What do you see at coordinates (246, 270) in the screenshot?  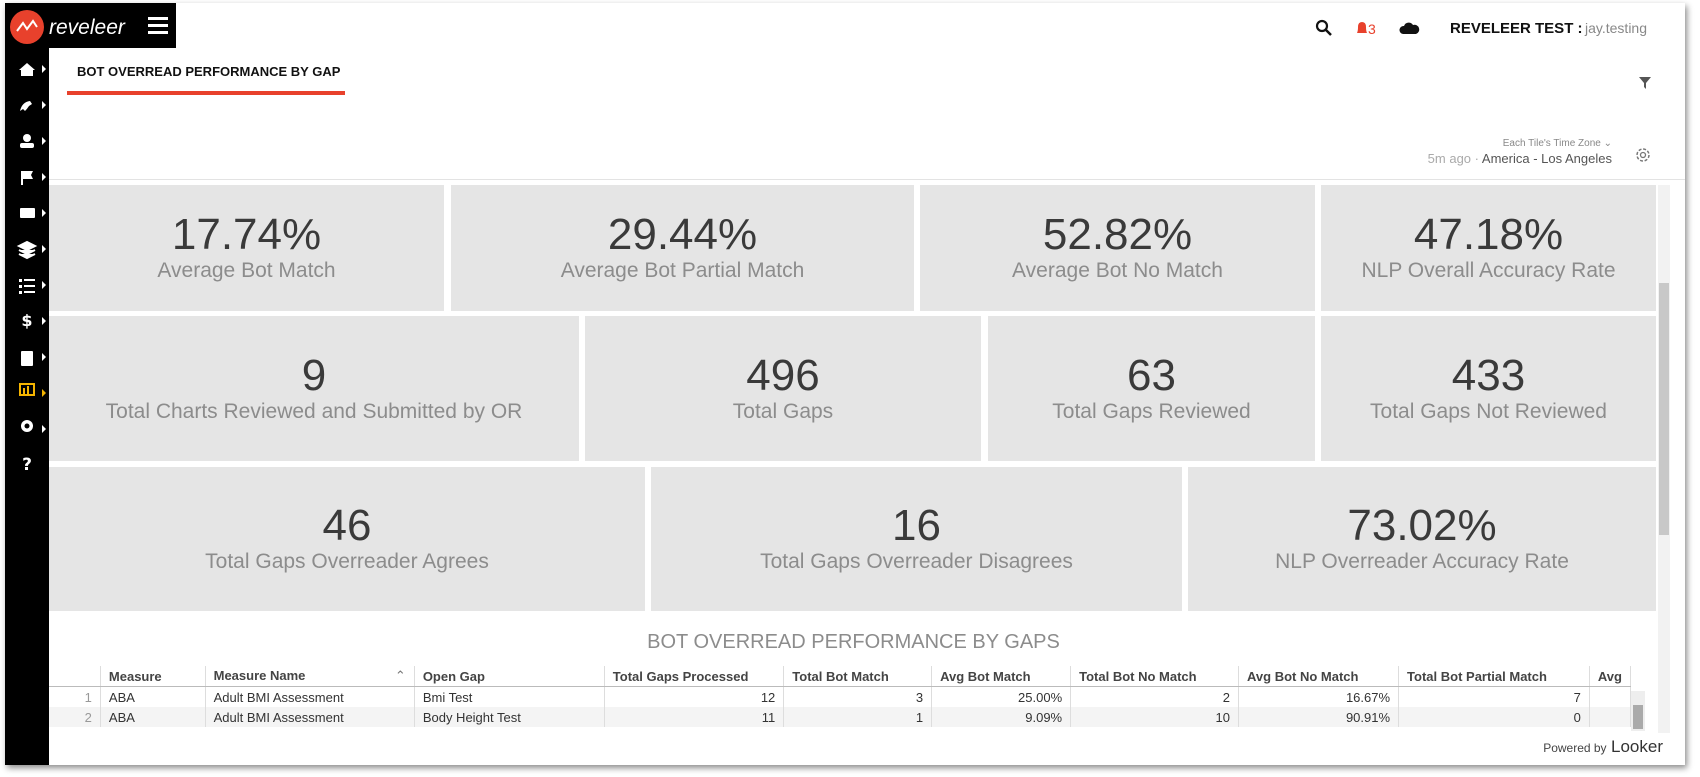 I see `tile-label: Average Bot Match` at bounding box center [246, 270].